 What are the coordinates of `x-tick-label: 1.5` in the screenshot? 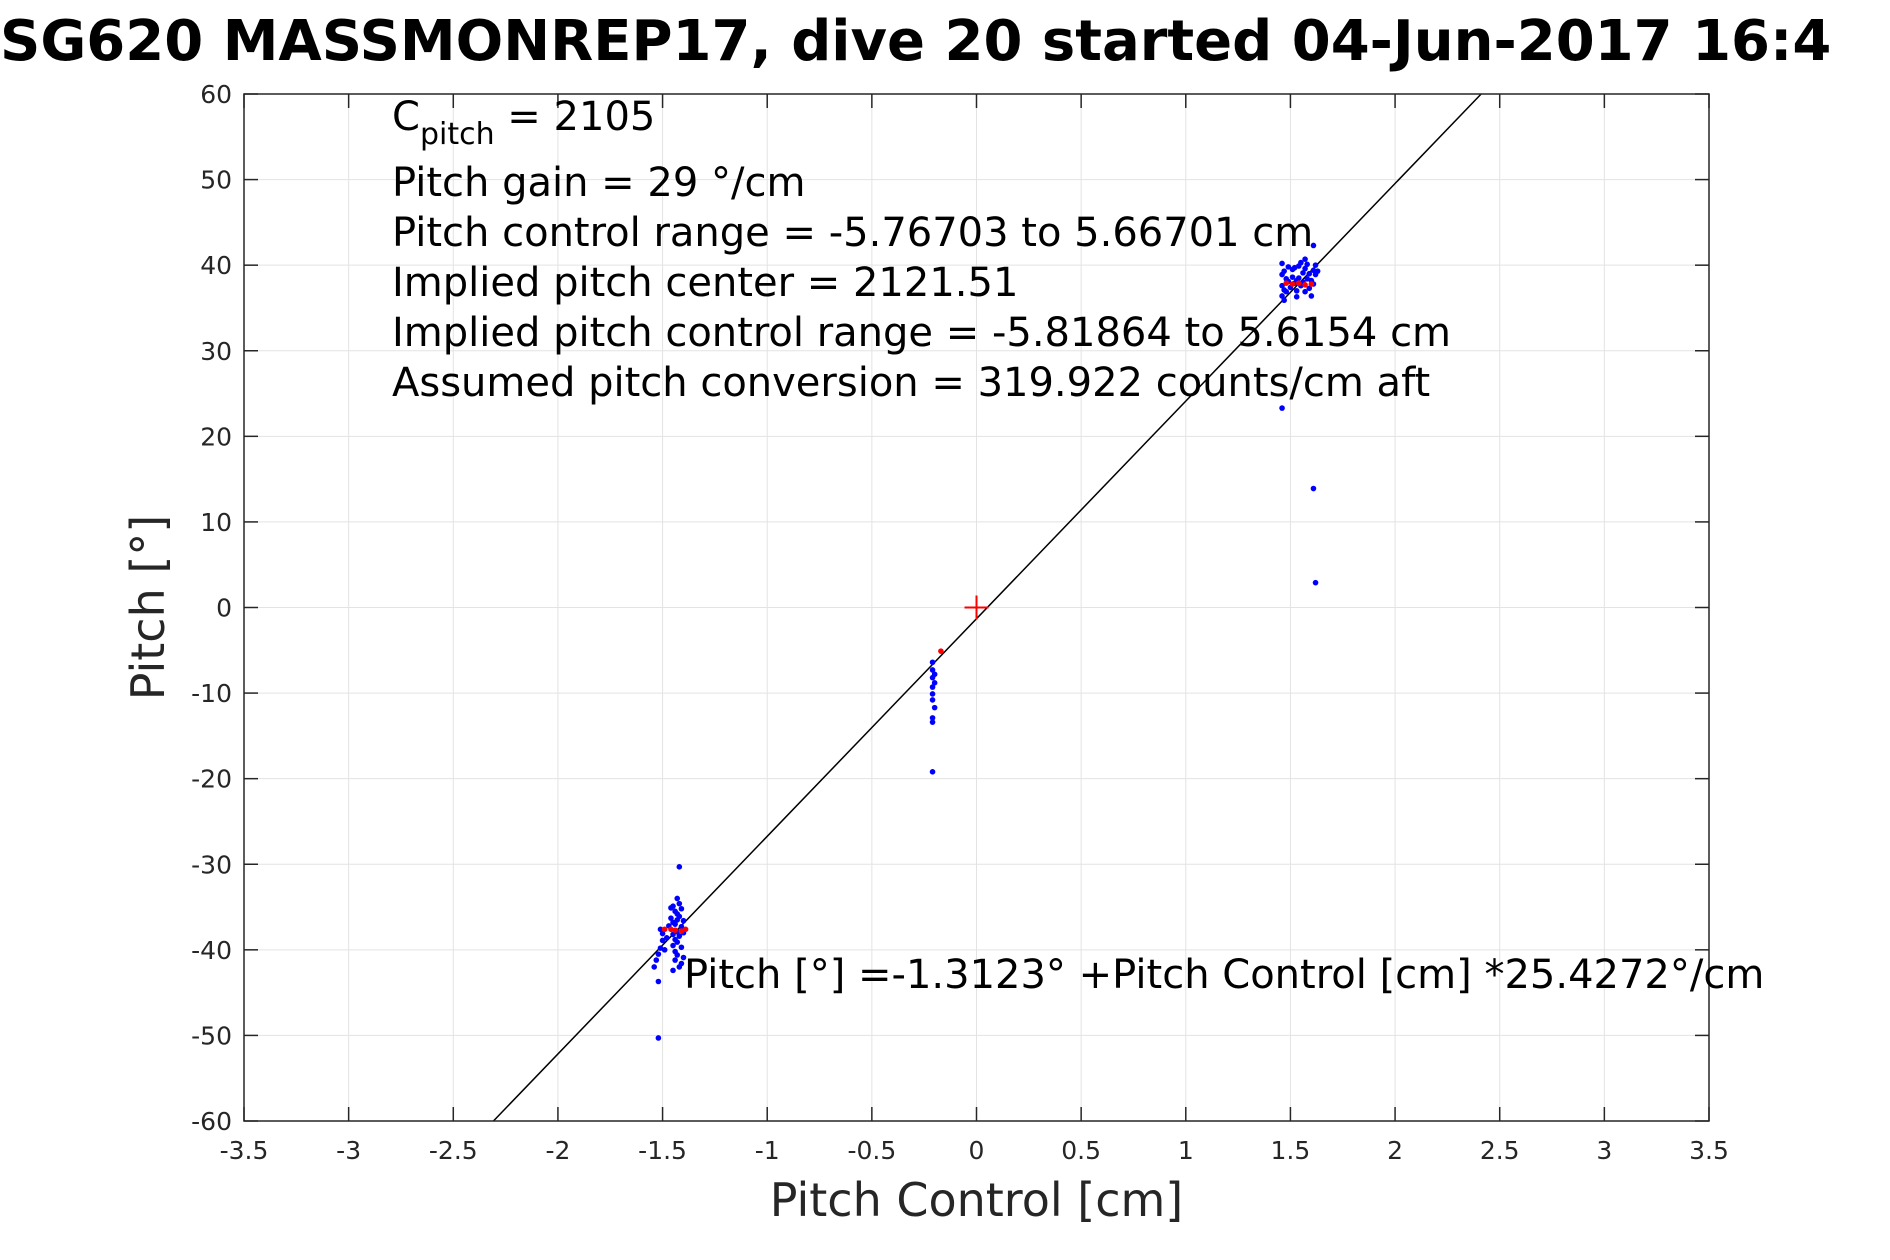 It's located at (1291, 1150).